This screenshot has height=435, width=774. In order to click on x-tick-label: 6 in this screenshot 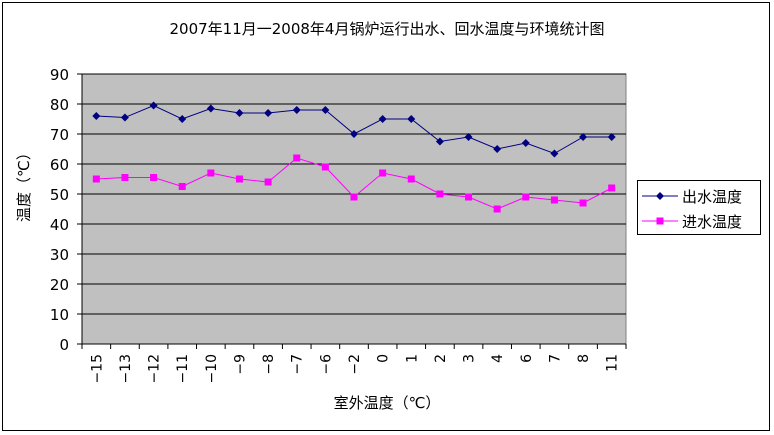, I will do `click(527, 358)`.